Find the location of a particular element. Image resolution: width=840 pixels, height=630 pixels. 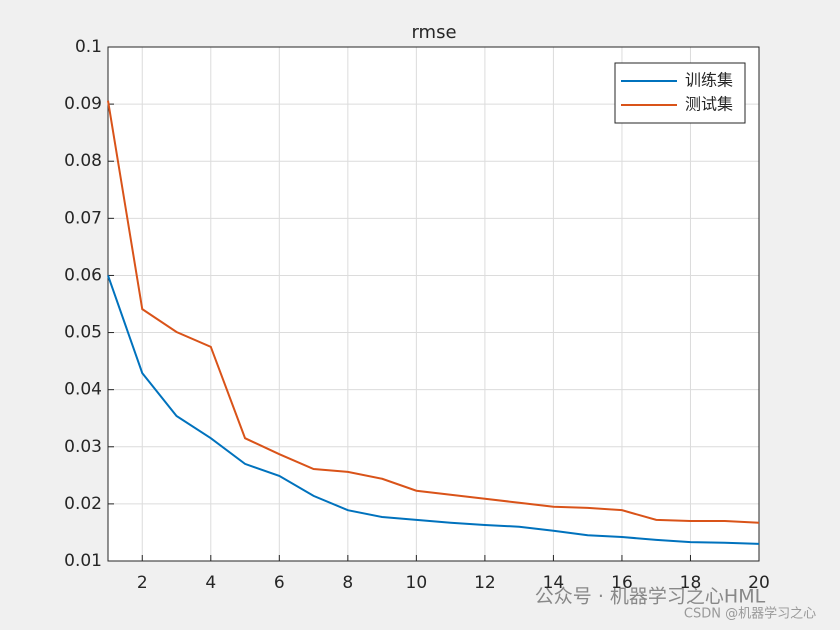

legend-label: 测试集 is located at coordinates (709, 104).